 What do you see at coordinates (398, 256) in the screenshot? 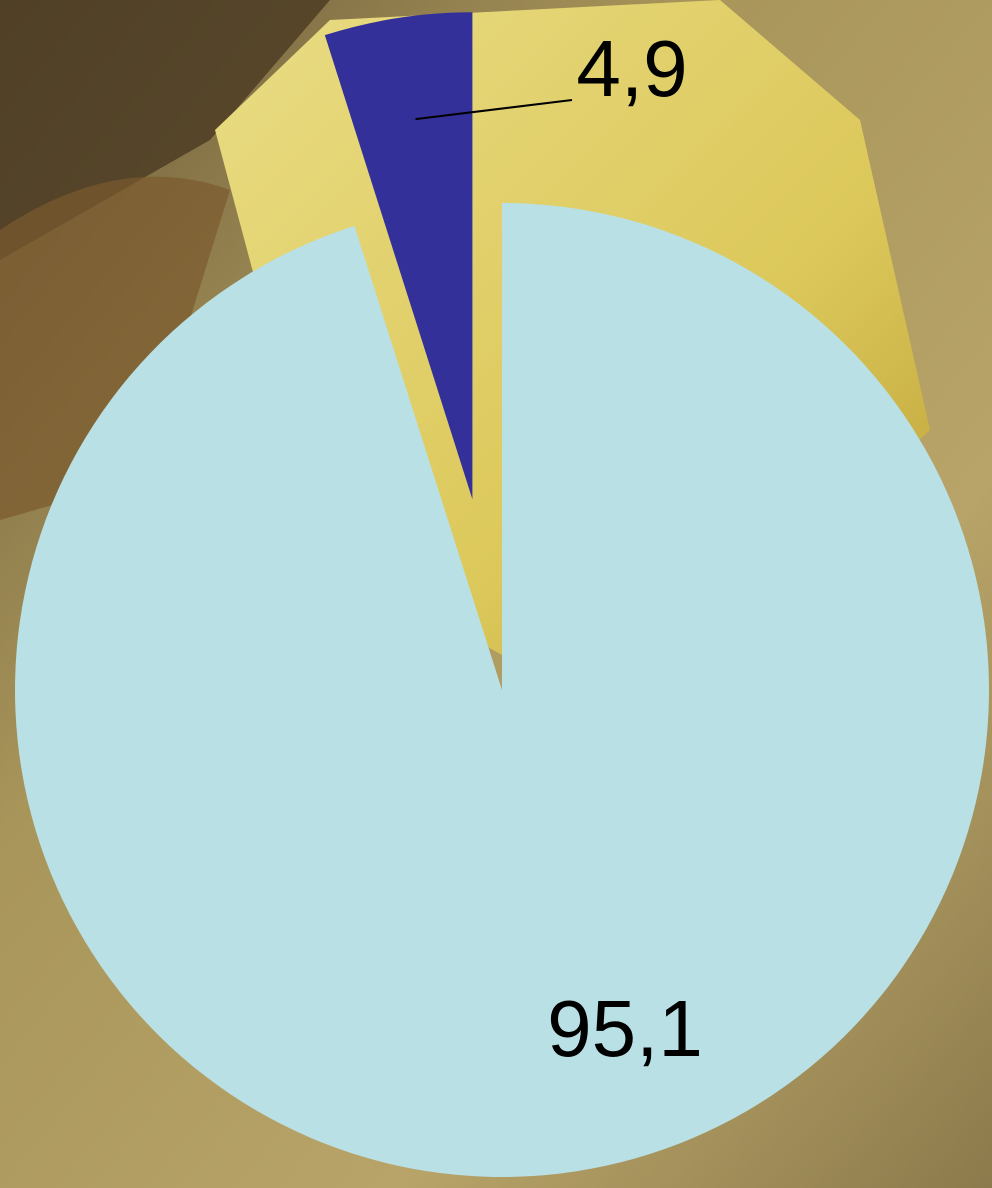
I see `pie-slice` at bounding box center [398, 256].